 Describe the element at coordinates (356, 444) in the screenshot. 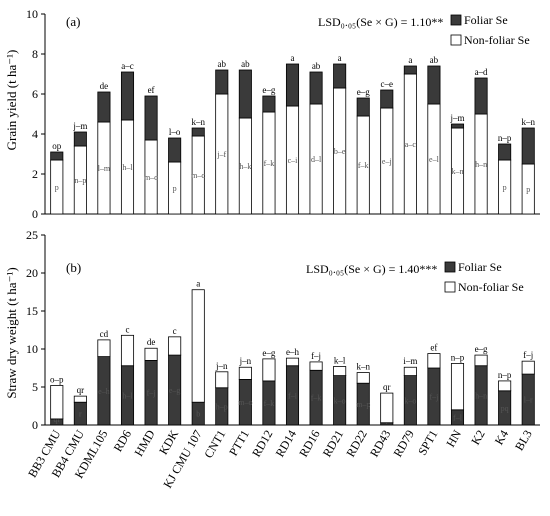

I see `category-label: RD22` at that location.